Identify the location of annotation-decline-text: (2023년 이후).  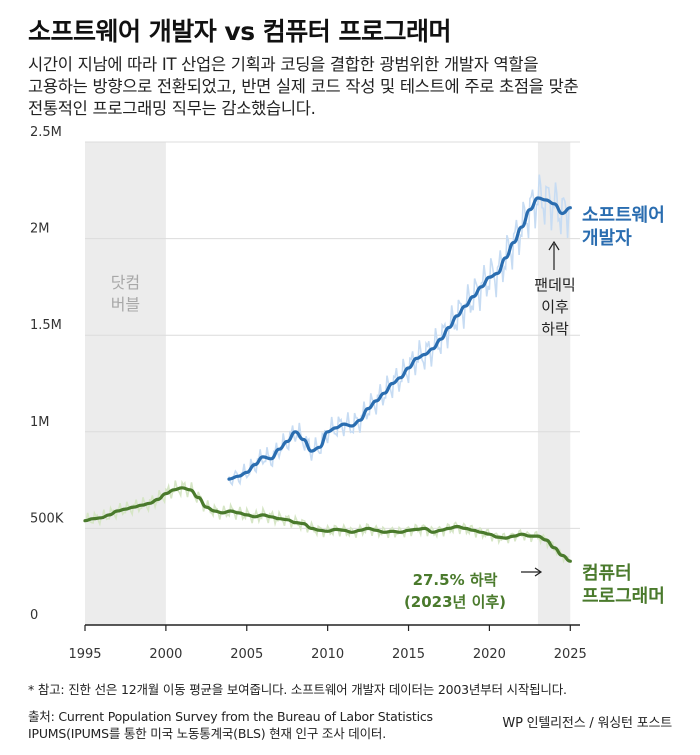
(455, 602).